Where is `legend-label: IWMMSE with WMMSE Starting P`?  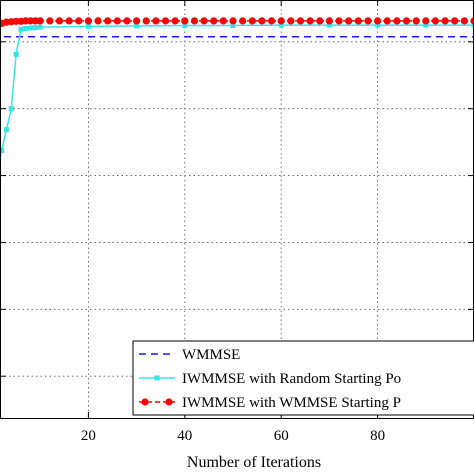
legend-label: IWMMSE with WMMSE Starting P is located at coordinates (291, 403).